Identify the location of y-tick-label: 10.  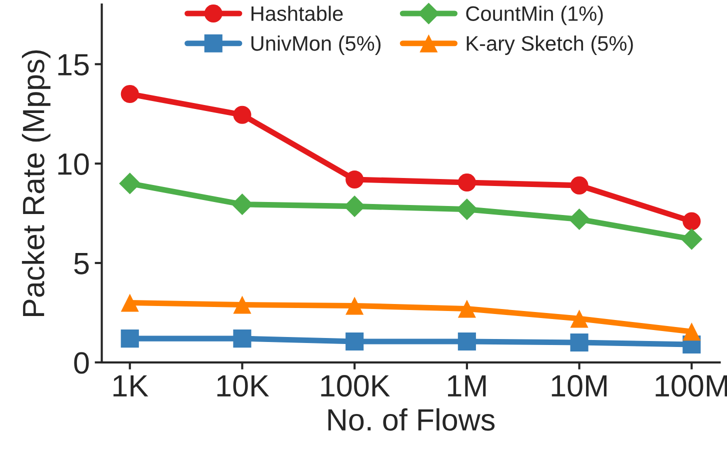
(73, 164).